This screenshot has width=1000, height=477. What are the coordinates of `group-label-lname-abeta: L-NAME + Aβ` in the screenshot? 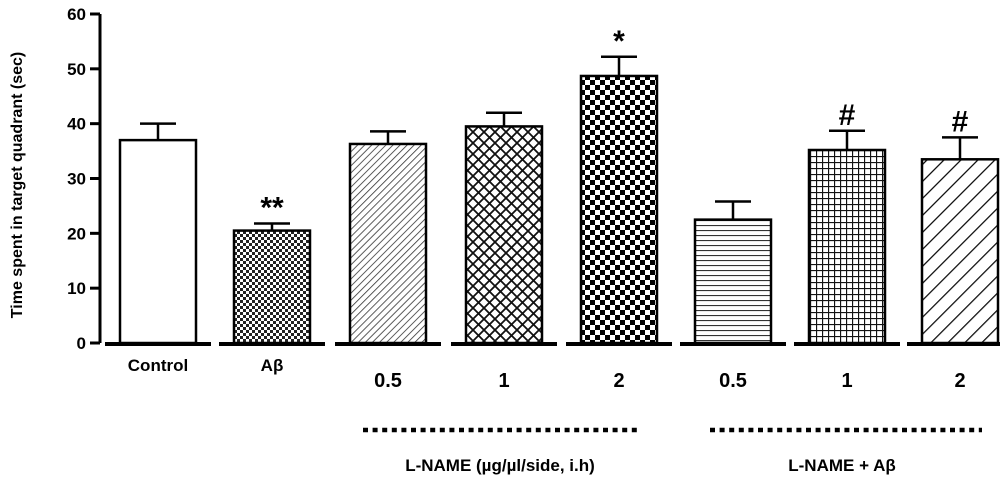 It's located at (842, 465).